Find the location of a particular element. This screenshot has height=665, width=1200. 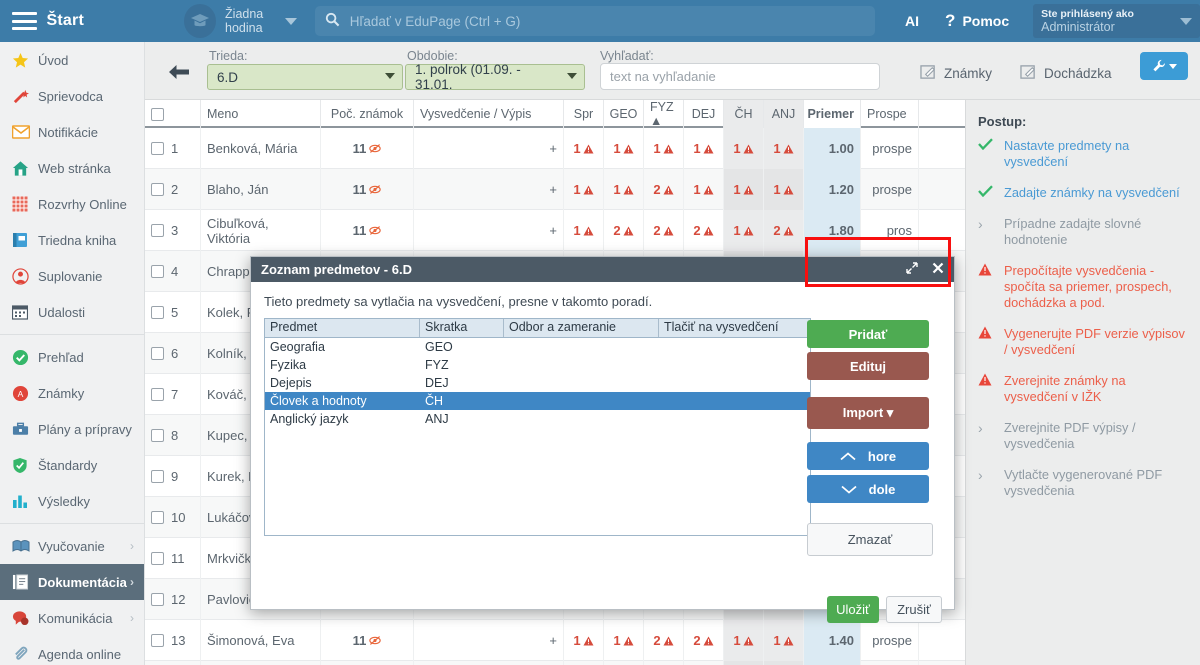

result-cell: prospe is located at coordinates (890, 189).